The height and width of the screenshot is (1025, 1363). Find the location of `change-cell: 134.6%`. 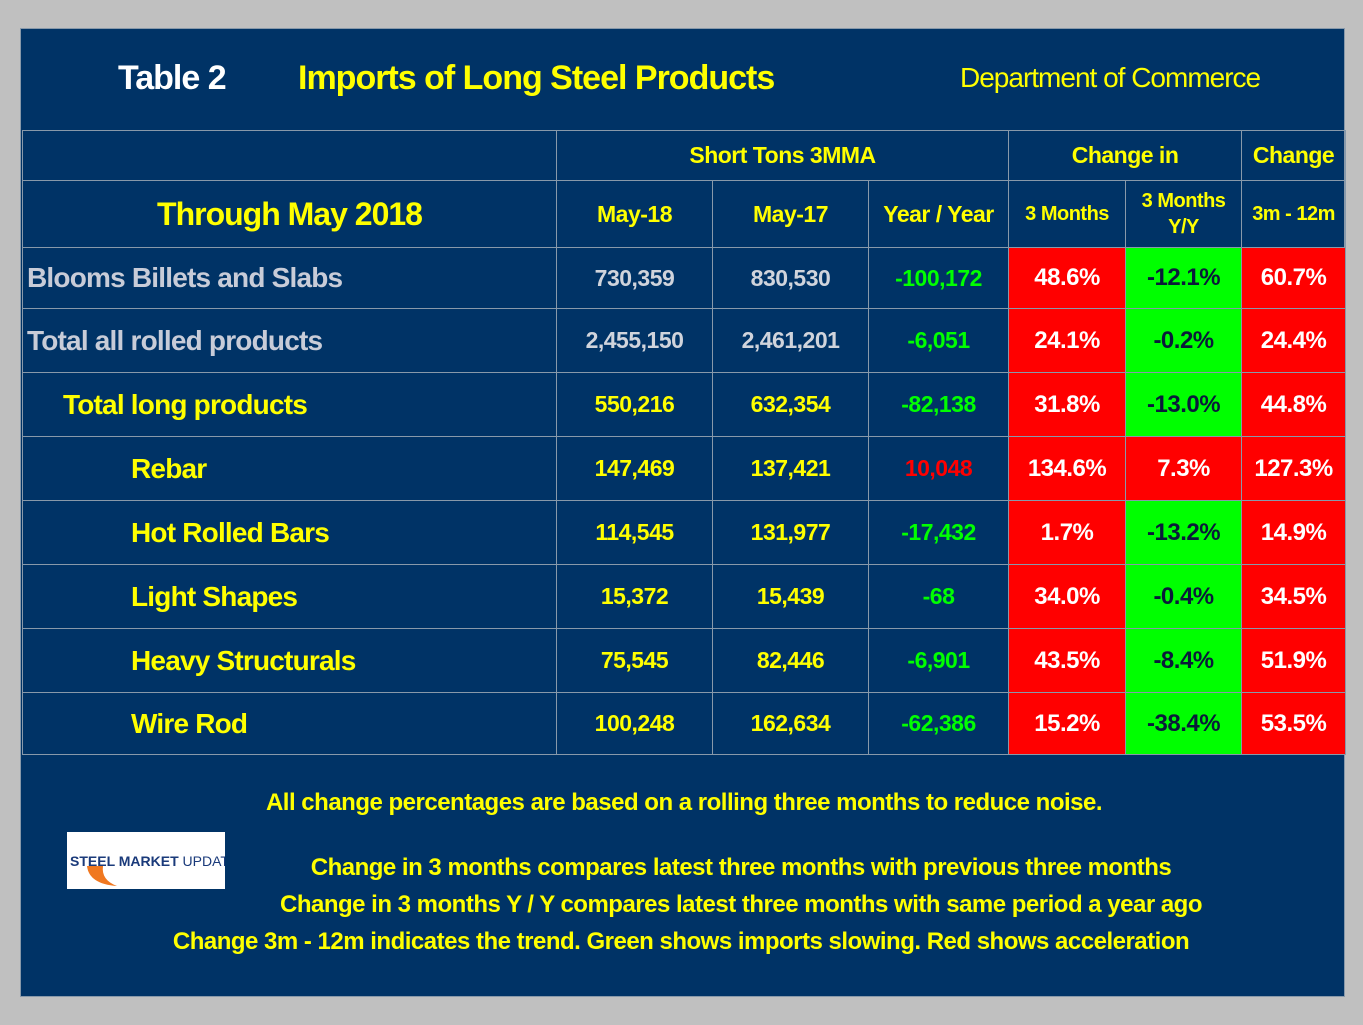

change-cell: 134.6% is located at coordinates (1067, 468).